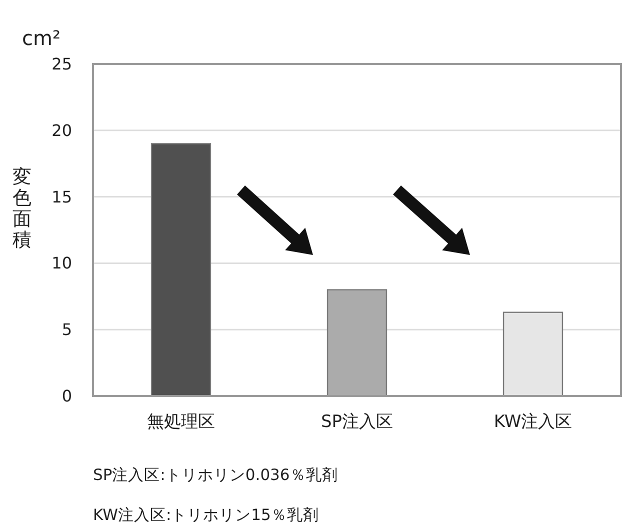 The height and width of the screenshot is (529, 624). What do you see at coordinates (181, 422) in the screenshot?
I see `x-tick-label: 無処理区` at bounding box center [181, 422].